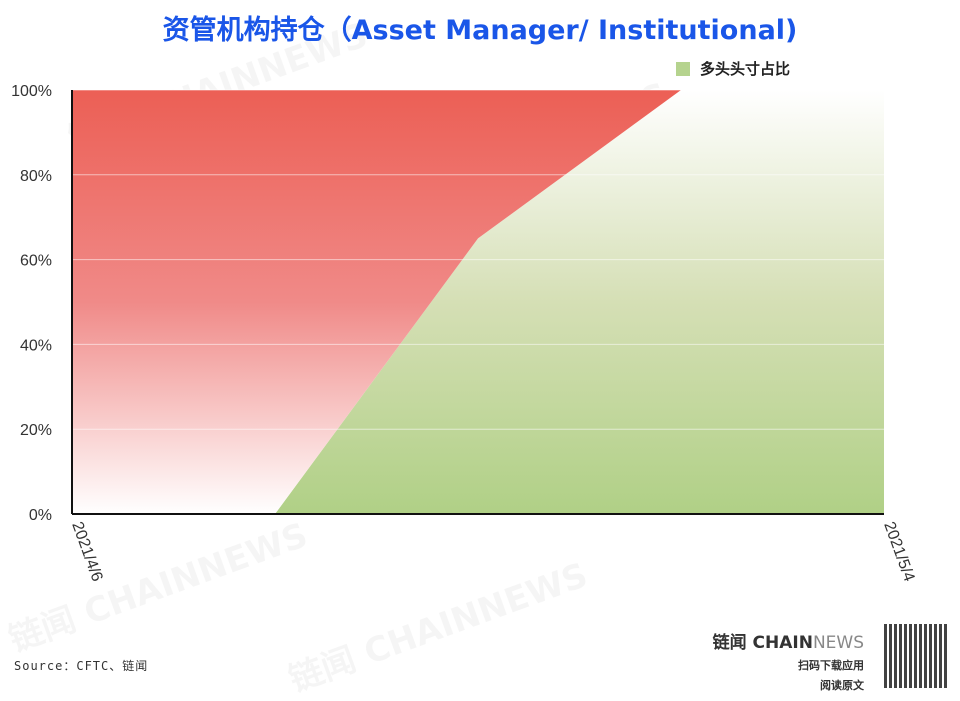 Image resolution: width=960 pixels, height=701 pixels. What do you see at coordinates (842, 685) in the screenshot?
I see `brand-line2: 阅读原文` at bounding box center [842, 685].